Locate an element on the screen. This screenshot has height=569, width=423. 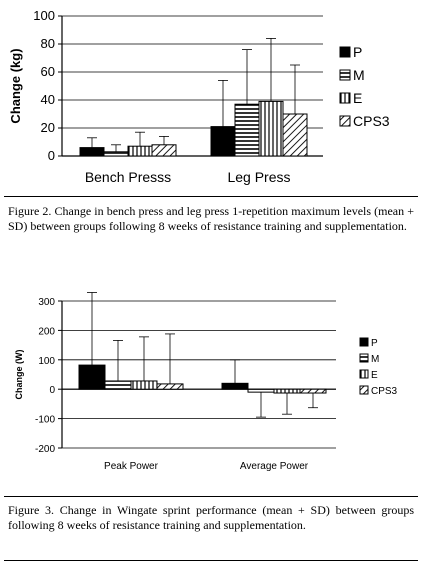
y-tick-label: 40 is located at coordinates (48, 99).